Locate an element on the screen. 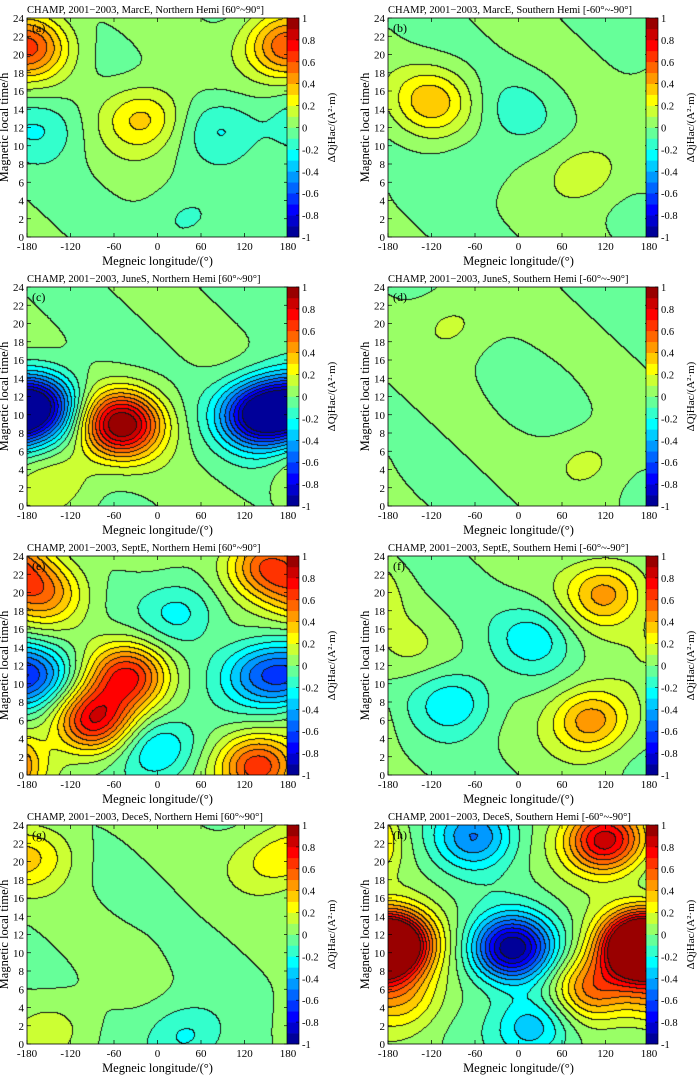 The height and width of the screenshot is (1076, 700). x-tick-label: 0 is located at coordinates (519, 247).